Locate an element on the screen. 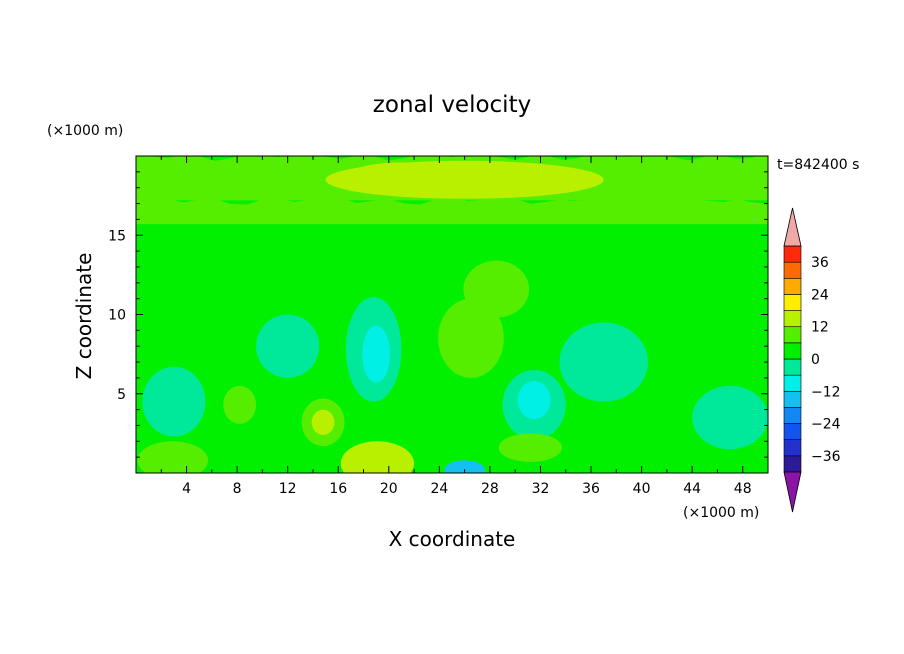 This screenshot has width=904, height=654. colorbar-tick-label: 36 is located at coordinates (820, 263).